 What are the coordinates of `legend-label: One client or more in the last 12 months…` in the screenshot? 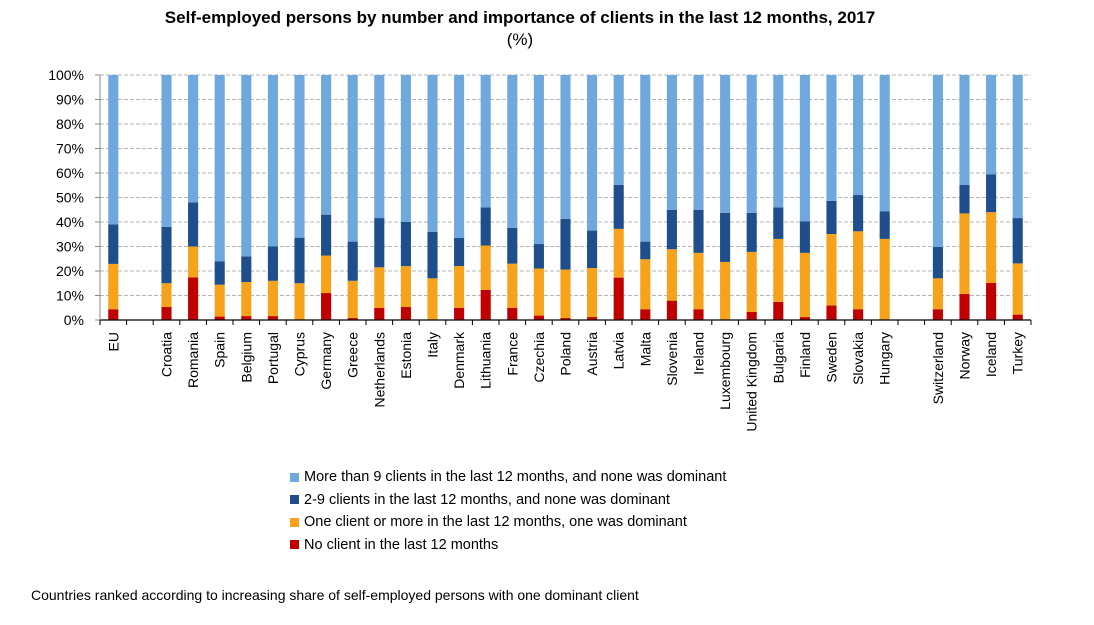 It's located at (495, 522).